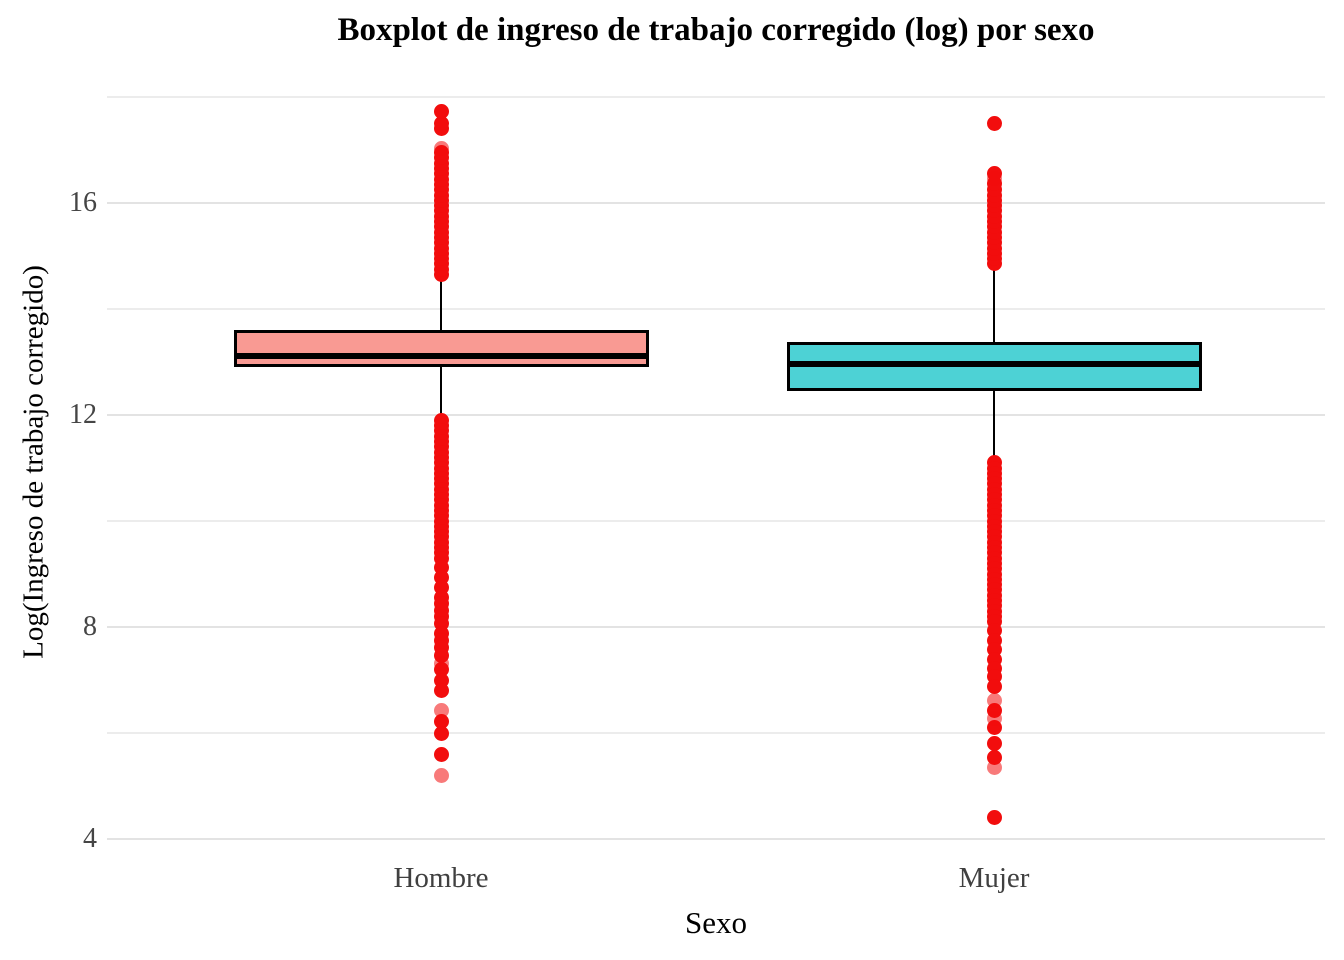 The height and width of the screenshot is (960, 1344). I want to click on box-hombre, so click(441, 349).